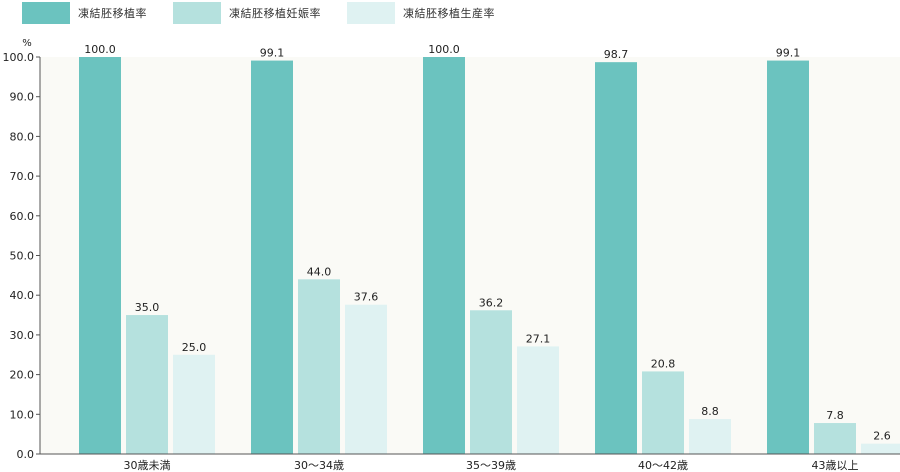 The height and width of the screenshot is (472, 900). What do you see at coordinates (22, 295) in the screenshot?
I see `y-tick-label: 40.0` at bounding box center [22, 295].